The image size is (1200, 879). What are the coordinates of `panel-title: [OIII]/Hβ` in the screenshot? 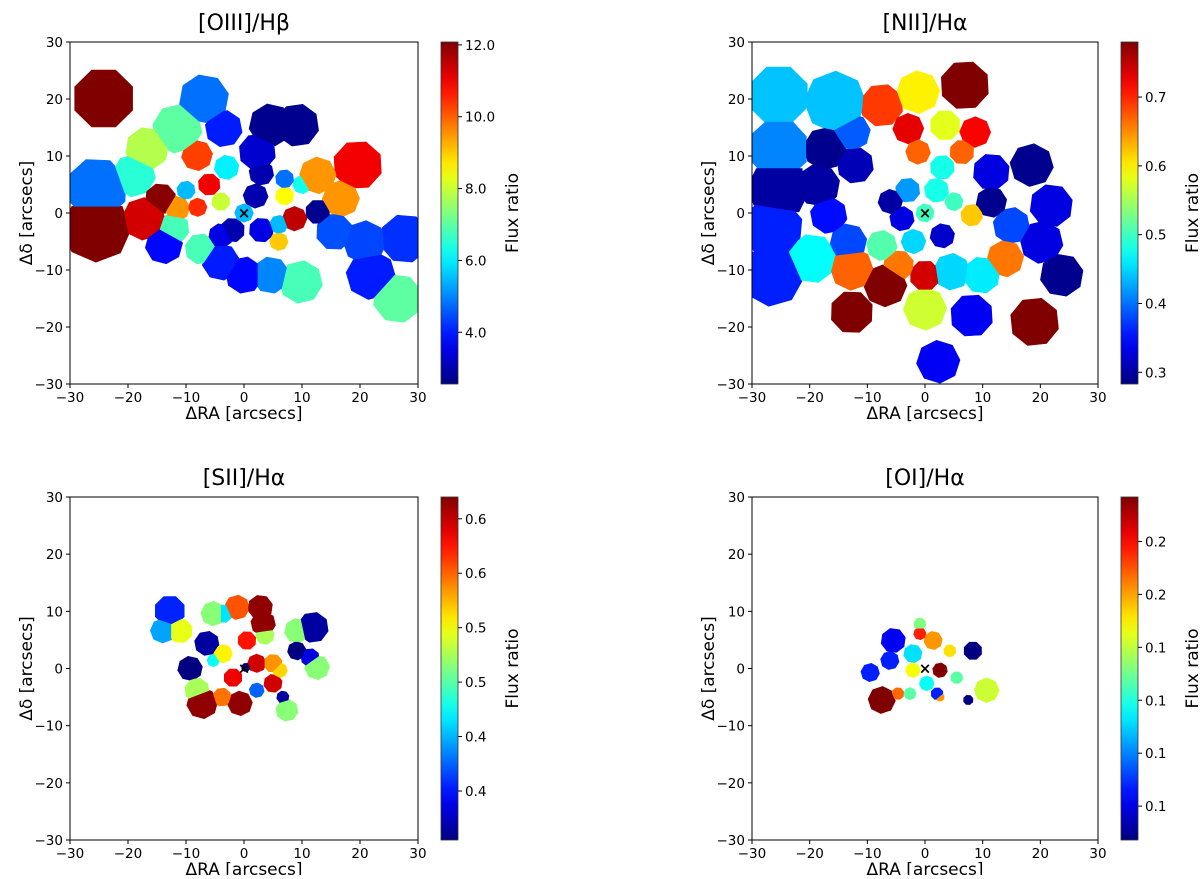 It's located at (244, 23).